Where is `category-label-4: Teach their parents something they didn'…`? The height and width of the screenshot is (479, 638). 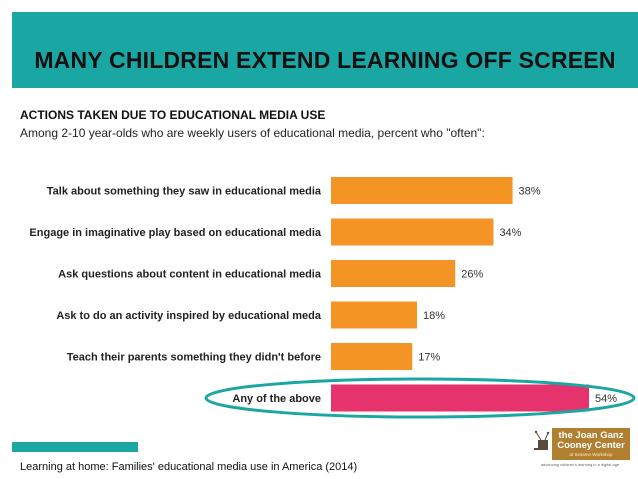
category-label-4: Teach their parents something they didn'… is located at coordinates (194, 358).